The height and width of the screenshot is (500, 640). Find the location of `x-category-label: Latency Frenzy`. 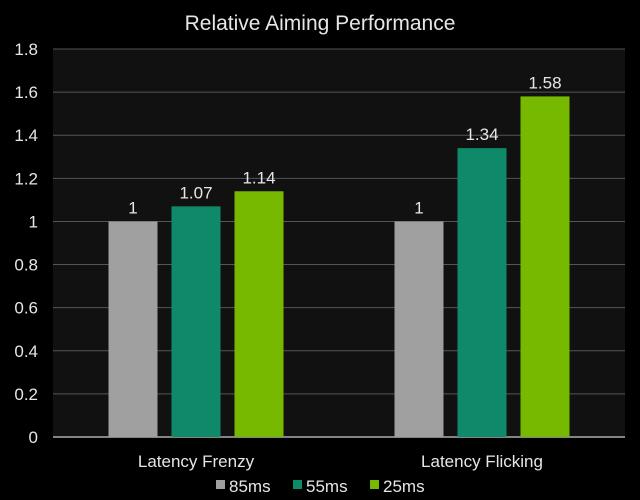

x-category-label: Latency Frenzy is located at coordinates (196, 461).